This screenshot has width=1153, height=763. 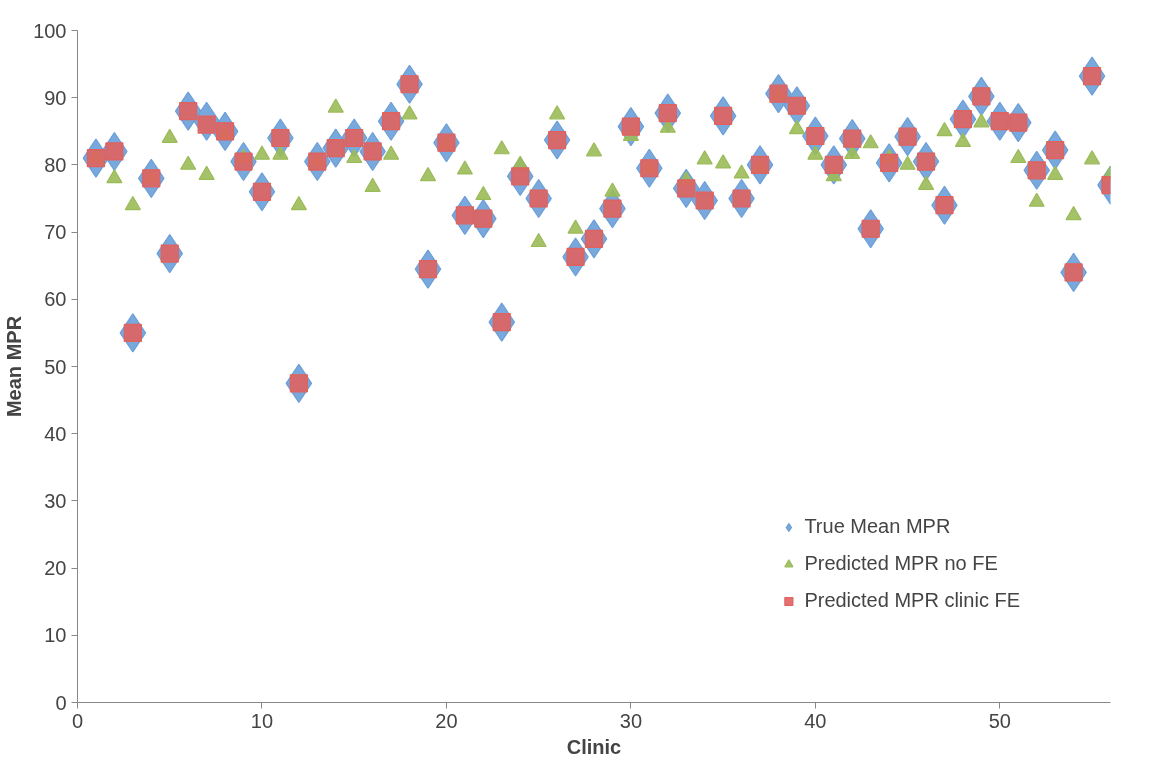 What do you see at coordinates (901, 563) in the screenshot?
I see `legend-label: Predicted MPR no FE` at bounding box center [901, 563].